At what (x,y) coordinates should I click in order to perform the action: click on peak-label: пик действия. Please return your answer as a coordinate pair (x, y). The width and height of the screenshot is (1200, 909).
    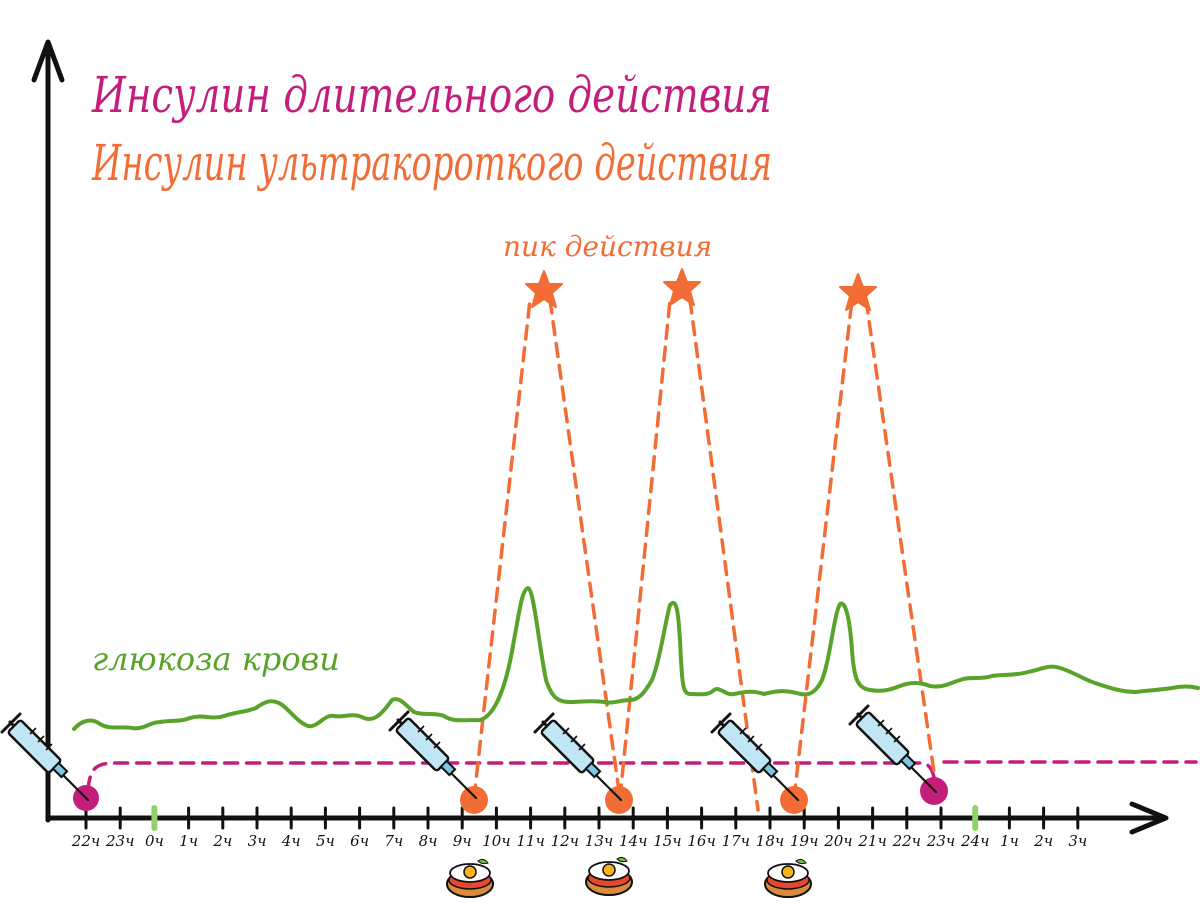
    Looking at the image, I should click on (607, 246).